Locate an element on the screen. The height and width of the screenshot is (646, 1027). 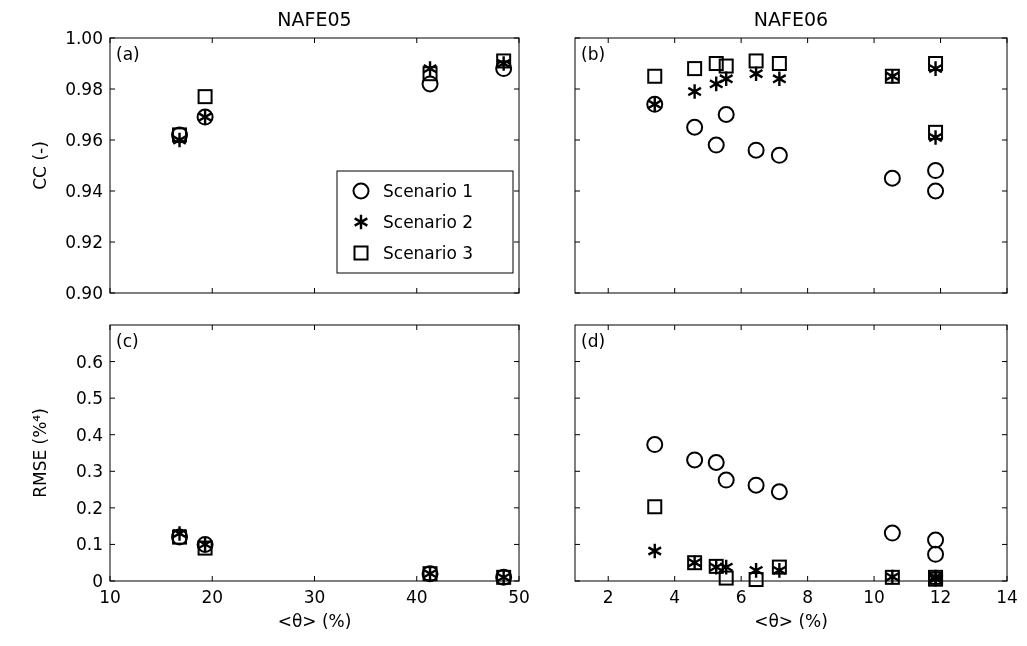
chart-title: NAFE06 is located at coordinates (791, 19).